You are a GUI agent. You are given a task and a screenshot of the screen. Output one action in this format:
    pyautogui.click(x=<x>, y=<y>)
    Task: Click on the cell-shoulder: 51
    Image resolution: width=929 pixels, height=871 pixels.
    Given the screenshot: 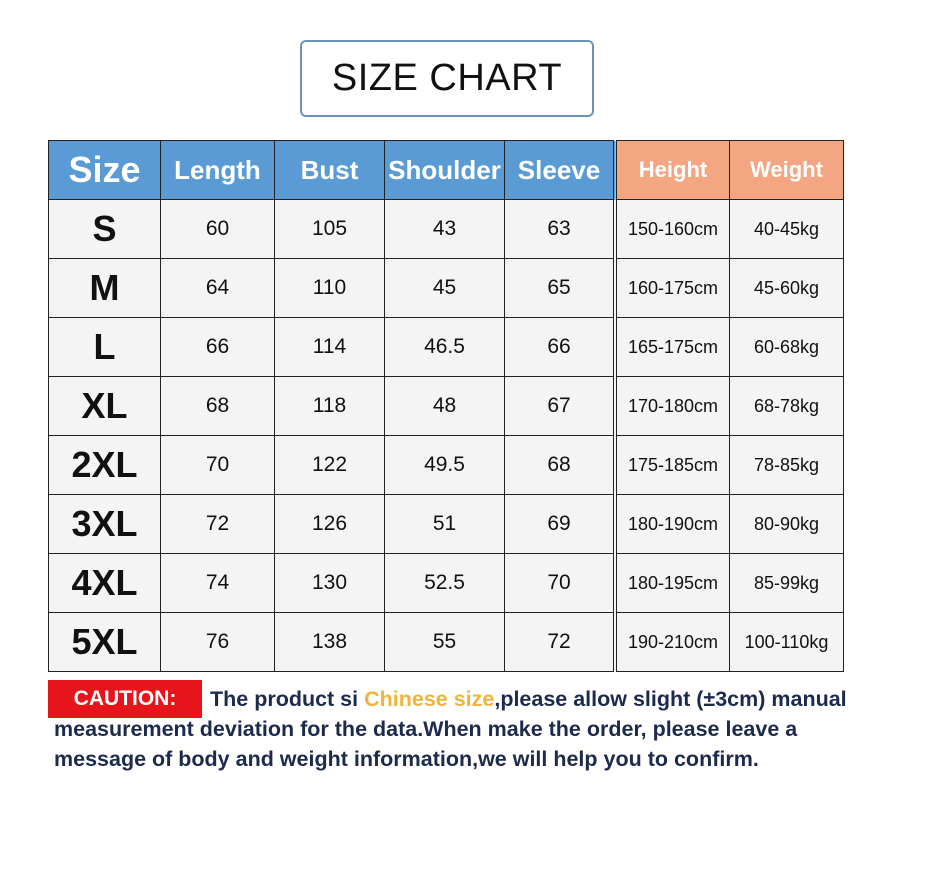 What is the action you would take?
    pyautogui.click(x=444, y=524)
    